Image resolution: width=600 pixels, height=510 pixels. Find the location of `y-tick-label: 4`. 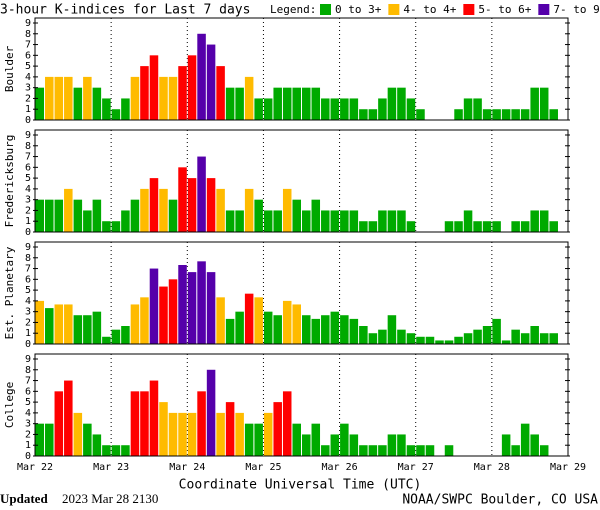

y-tick-label: 4 is located at coordinates (28, 301).